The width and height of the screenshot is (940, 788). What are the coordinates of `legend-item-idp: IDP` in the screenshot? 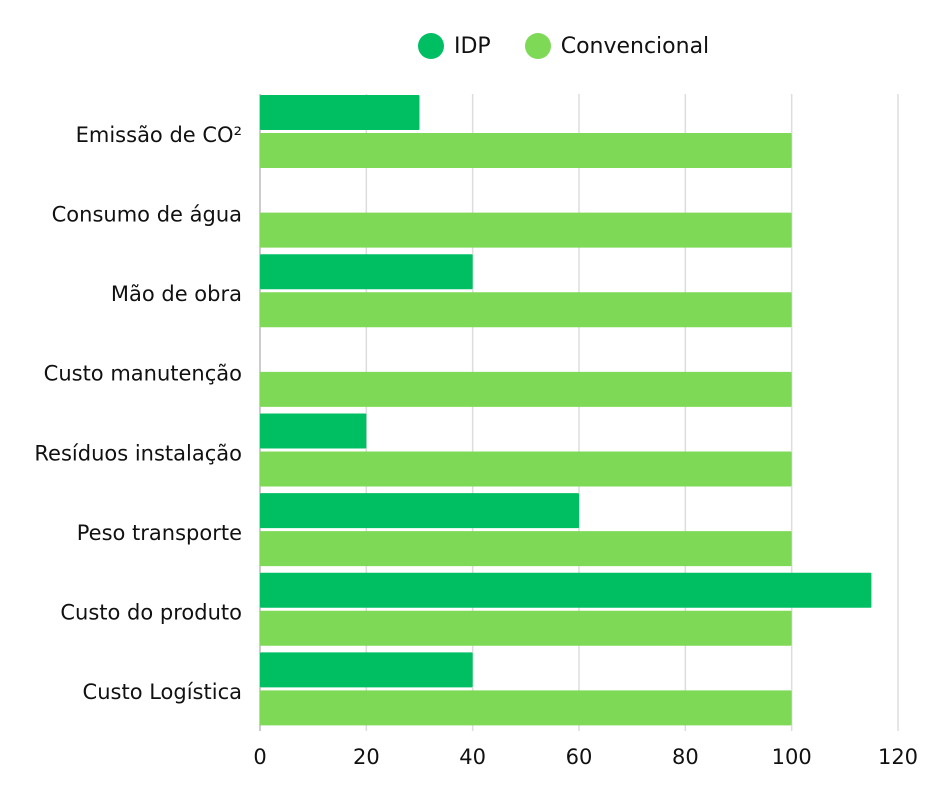 It's located at (454, 46).